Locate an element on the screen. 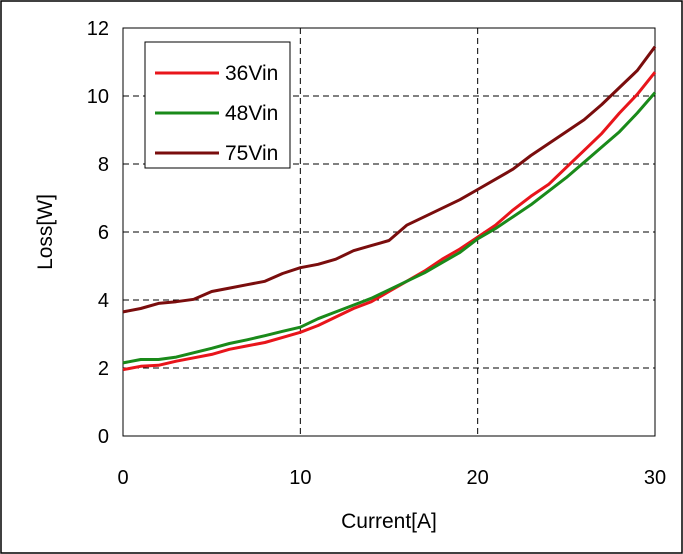 This screenshot has height=554, width=683. legend: 36Vin 48Vin 75Vin is located at coordinates (217, 105).